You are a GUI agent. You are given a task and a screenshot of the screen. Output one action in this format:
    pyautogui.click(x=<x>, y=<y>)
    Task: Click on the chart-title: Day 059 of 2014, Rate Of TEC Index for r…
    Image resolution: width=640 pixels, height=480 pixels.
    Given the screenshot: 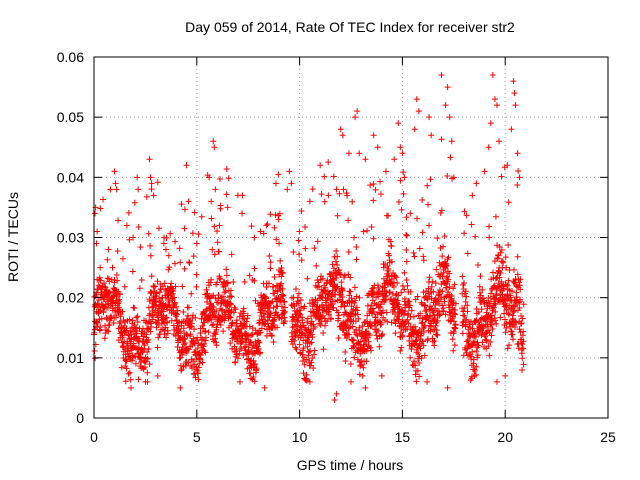 What is the action you would take?
    pyautogui.click(x=350, y=27)
    